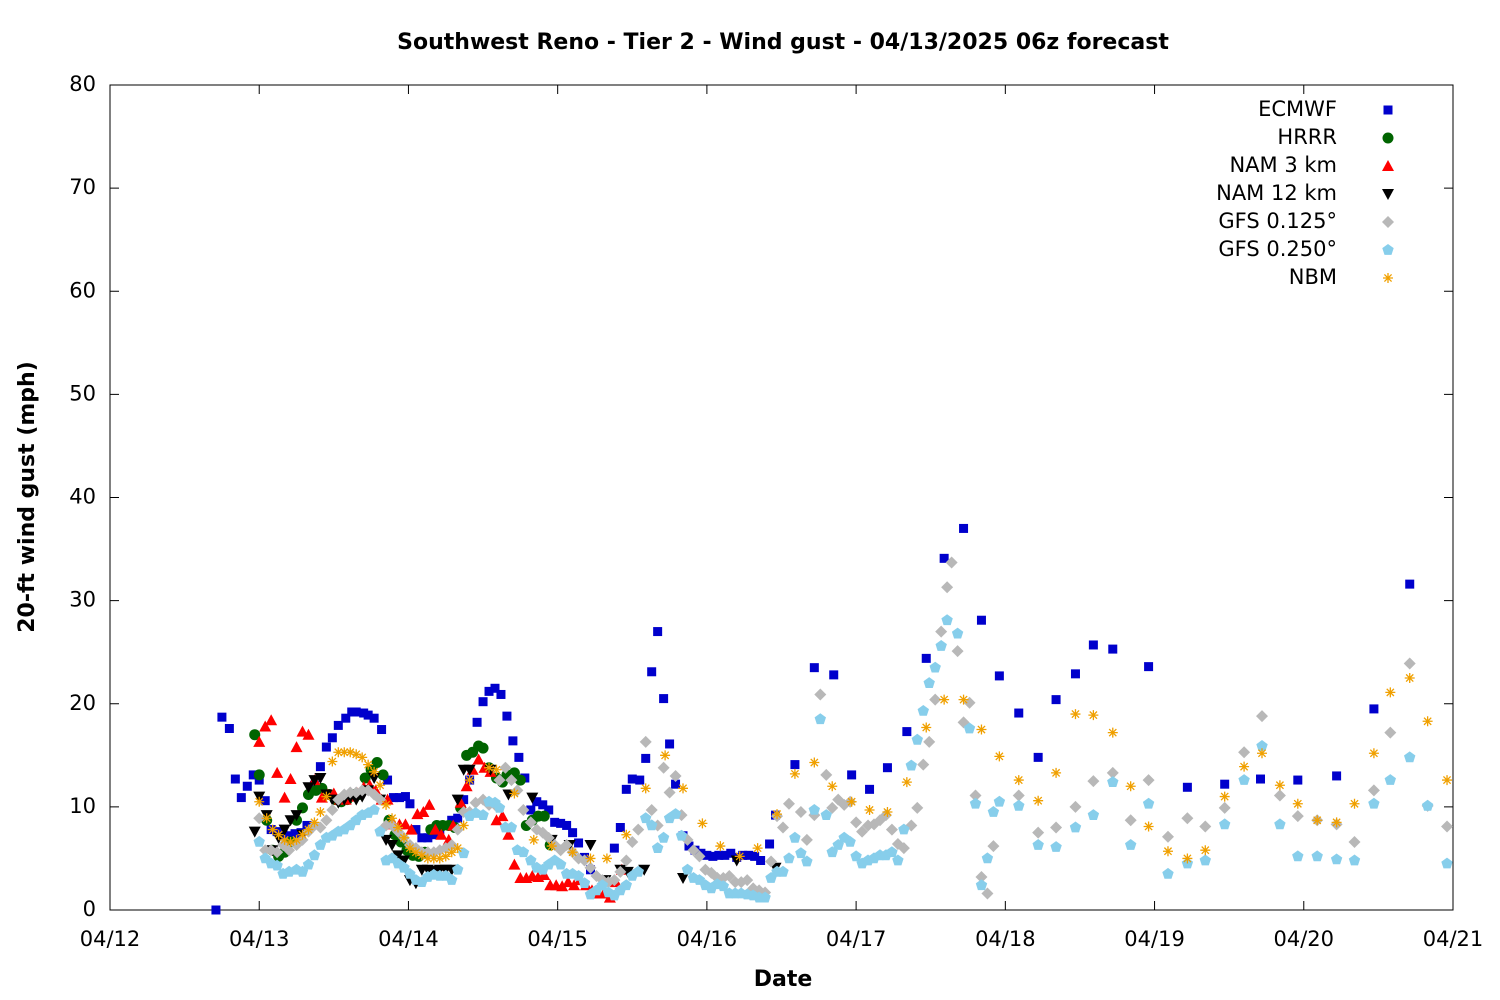 This screenshot has height=1000, width=1500. I want to click on y-tick-label: 80, so click(82, 84).